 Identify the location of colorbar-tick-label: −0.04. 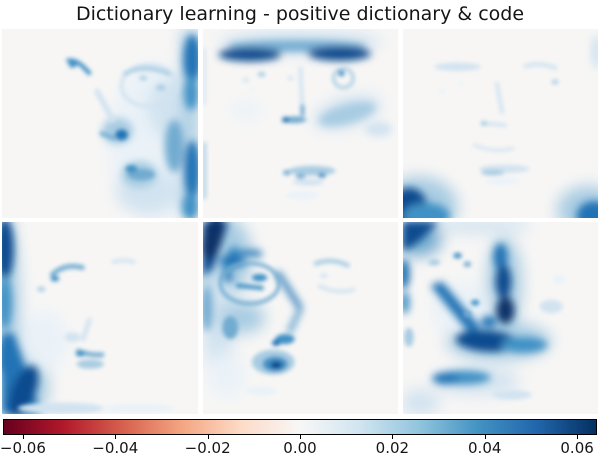
(115, 448).